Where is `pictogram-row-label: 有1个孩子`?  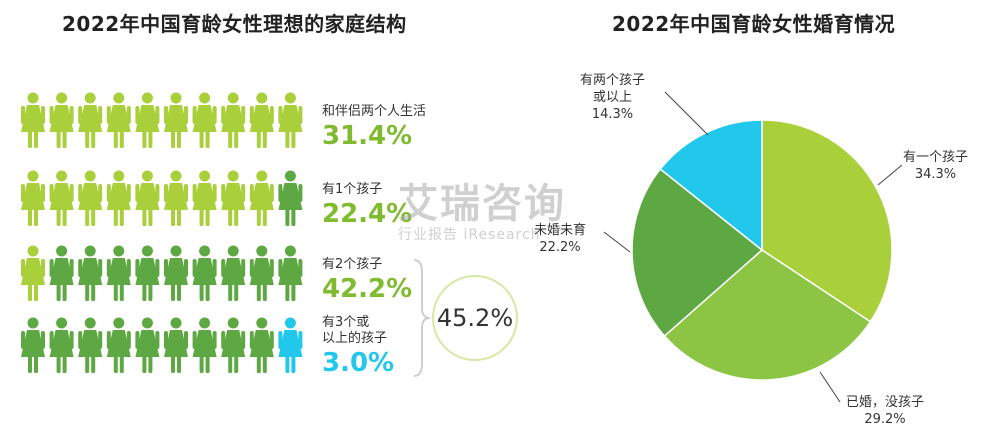
pictogram-row-label: 有1个孩子 is located at coordinates (352, 190).